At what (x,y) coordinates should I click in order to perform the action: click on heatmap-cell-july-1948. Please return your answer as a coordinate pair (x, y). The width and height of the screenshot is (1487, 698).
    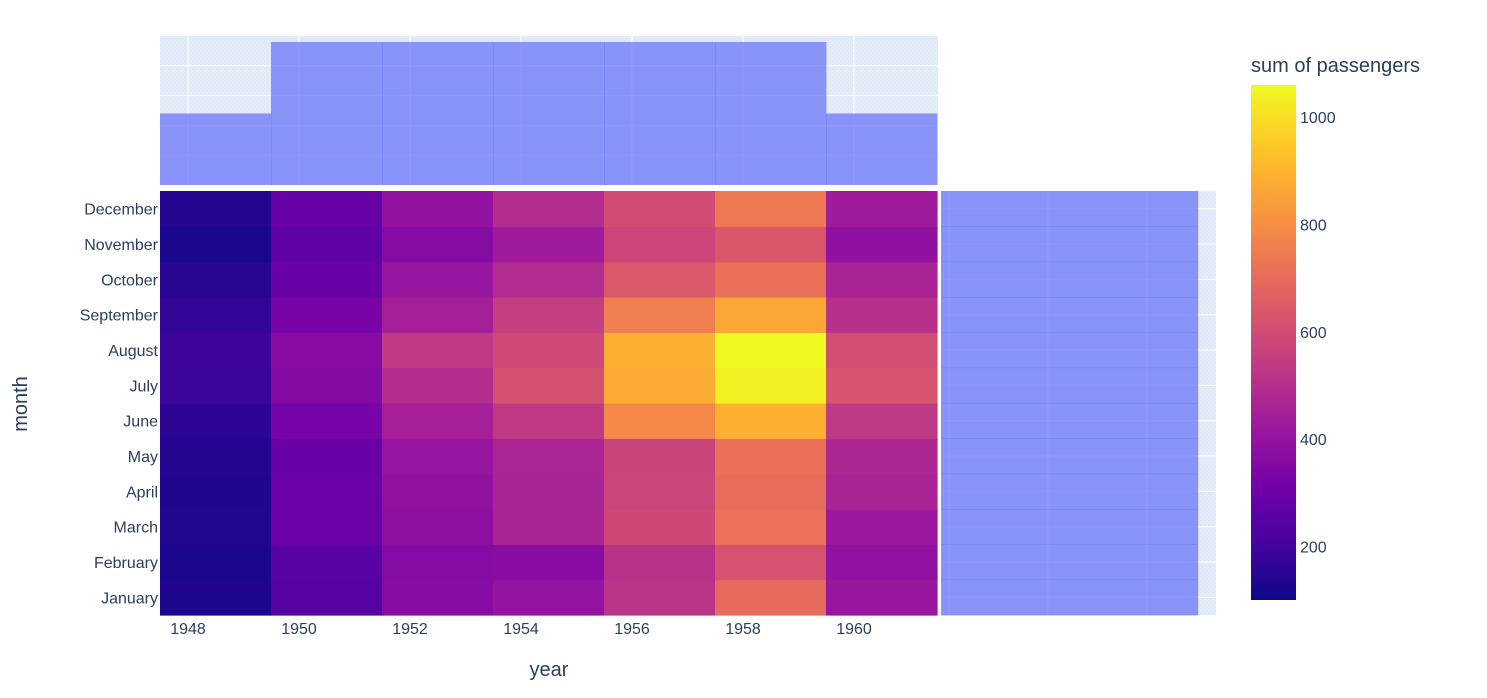
    Looking at the image, I should click on (216, 385).